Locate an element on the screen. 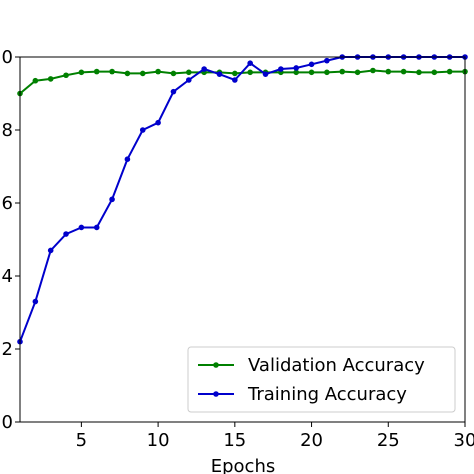 This screenshot has width=474, height=474. y-tick-label: 0.6 is located at coordinates (6, 203).